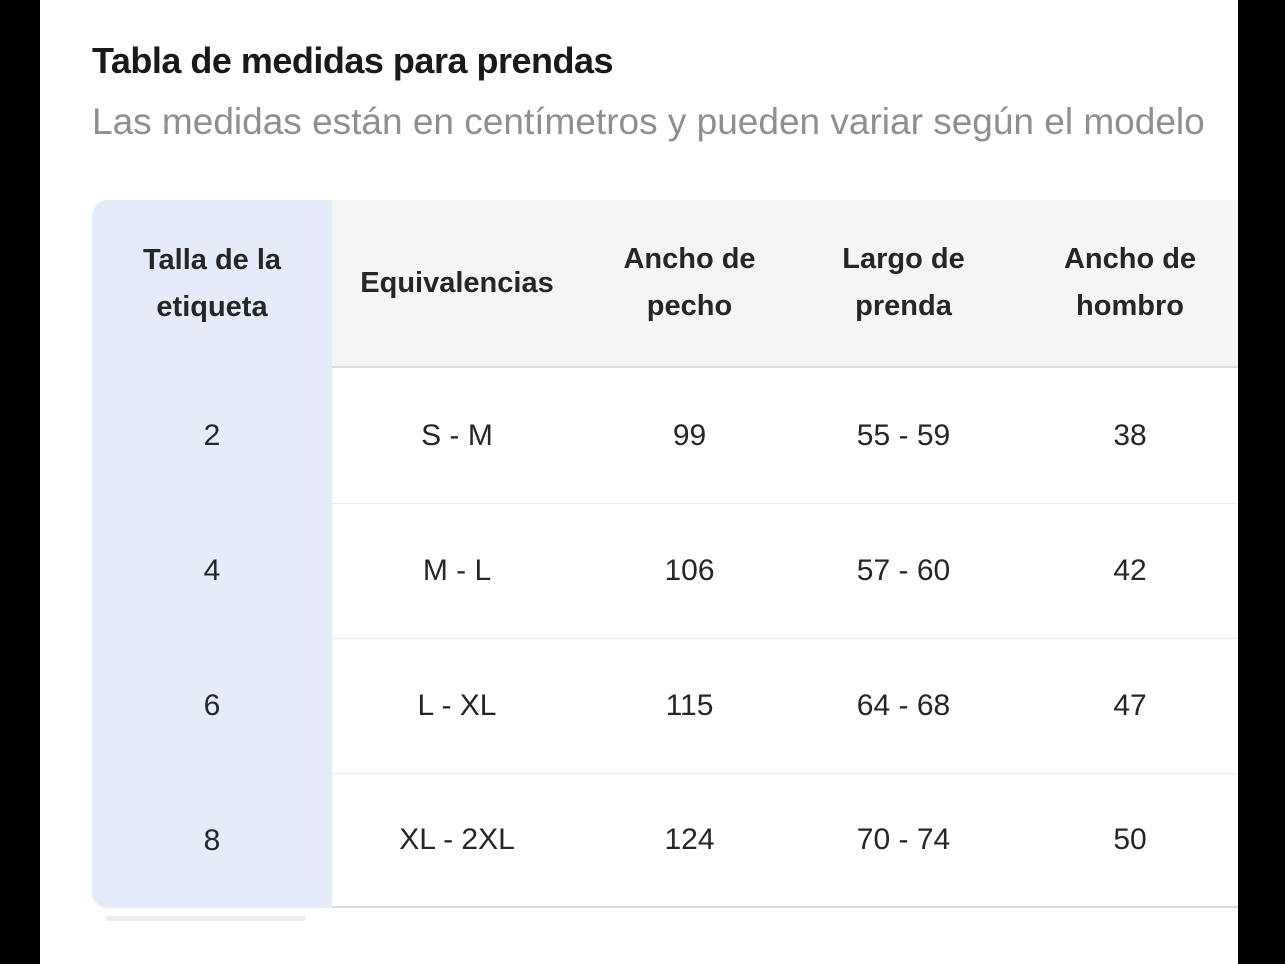  I want to click on column-header-ancho-de-hombro: Ancho de hombro, so click(1124, 284).